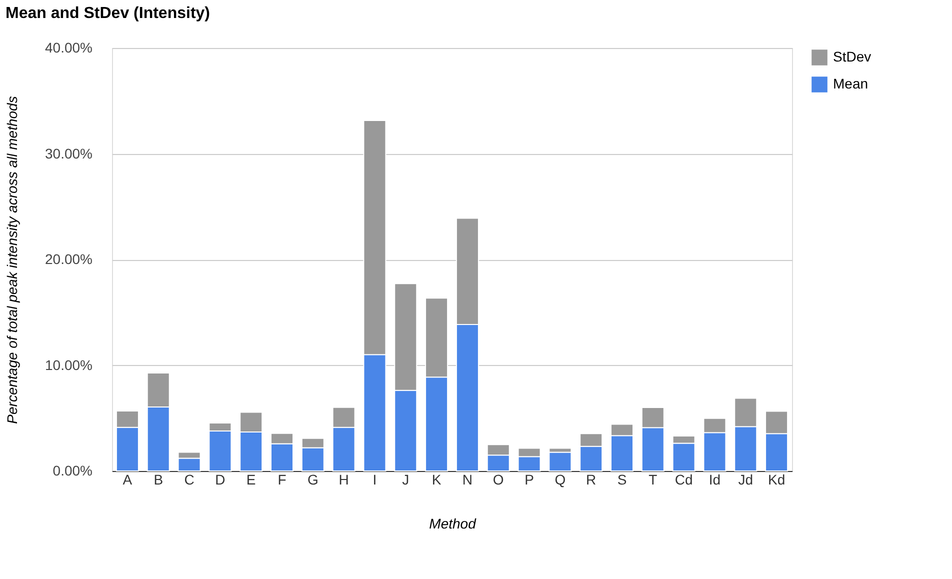 Image resolution: width=952 pixels, height=579 pixels. What do you see at coordinates (282, 480) in the screenshot?
I see `x-tick-label: F` at bounding box center [282, 480].